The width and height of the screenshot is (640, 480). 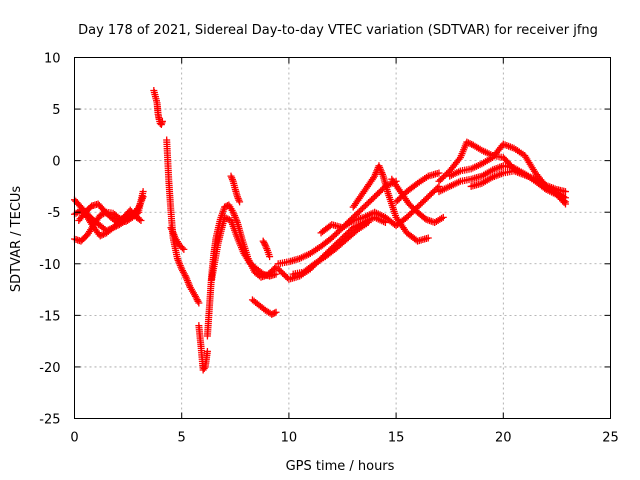 What do you see at coordinates (49, 420) in the screenshot?
I see `y-tick-label: -25` at bounding box center [49, 420].